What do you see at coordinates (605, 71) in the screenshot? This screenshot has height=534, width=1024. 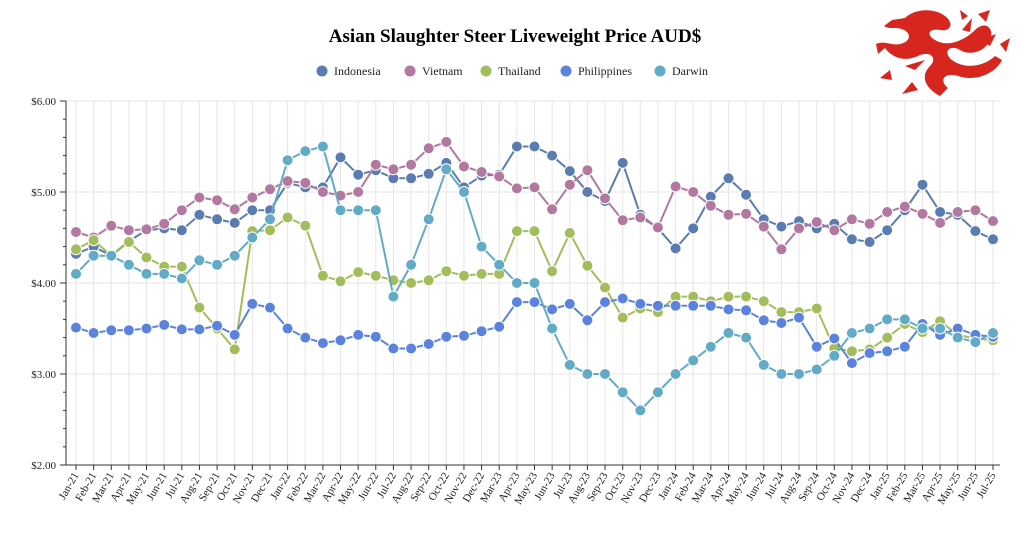 I see `legend-label: Philippines` at bounding box center [605, 71].